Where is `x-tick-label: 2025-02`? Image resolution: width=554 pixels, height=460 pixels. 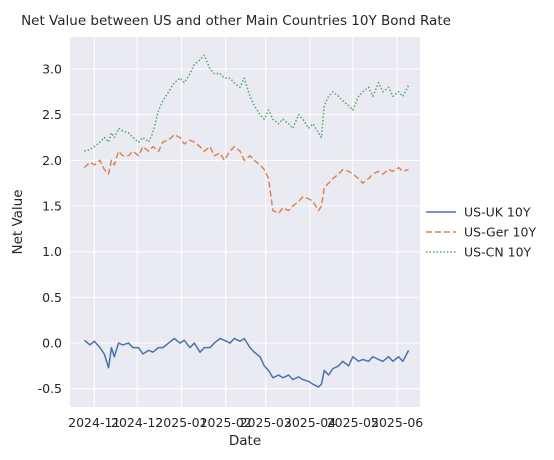
x-tick-label: 2025-02 is located at coordinates (226, 422).